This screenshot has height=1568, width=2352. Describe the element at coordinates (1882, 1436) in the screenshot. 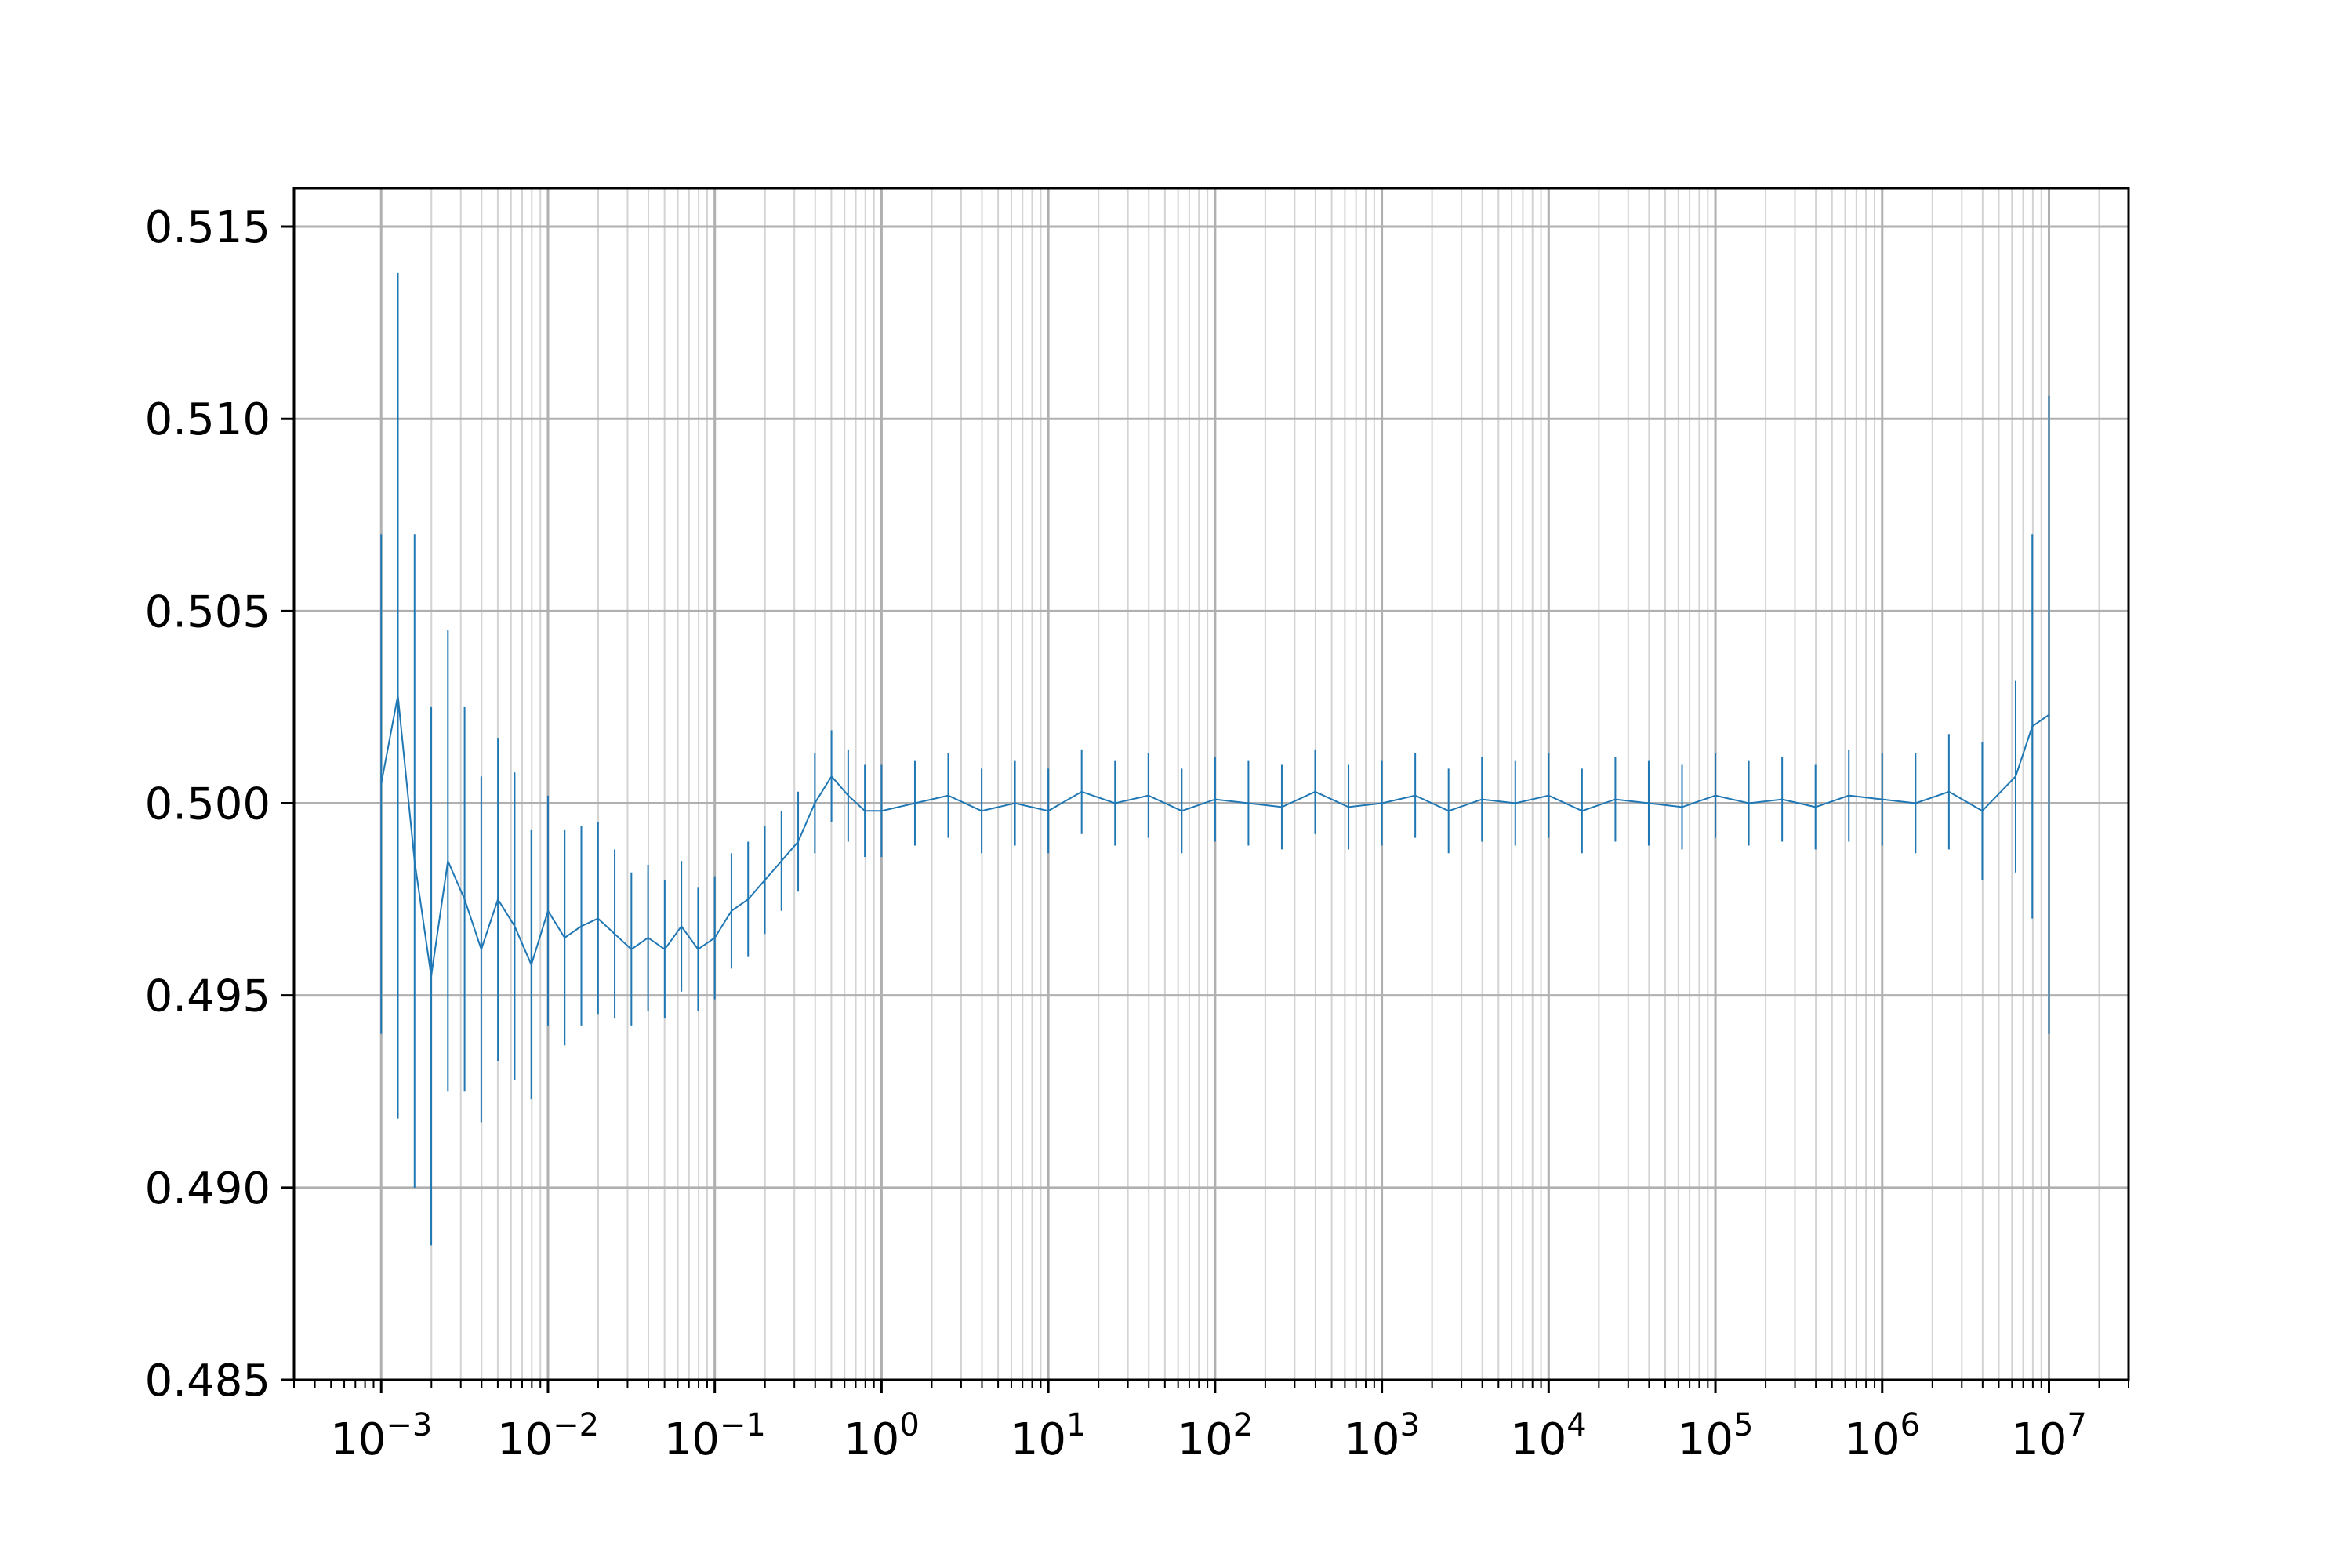

I see `x-tick-label: 10⁶` at that location.